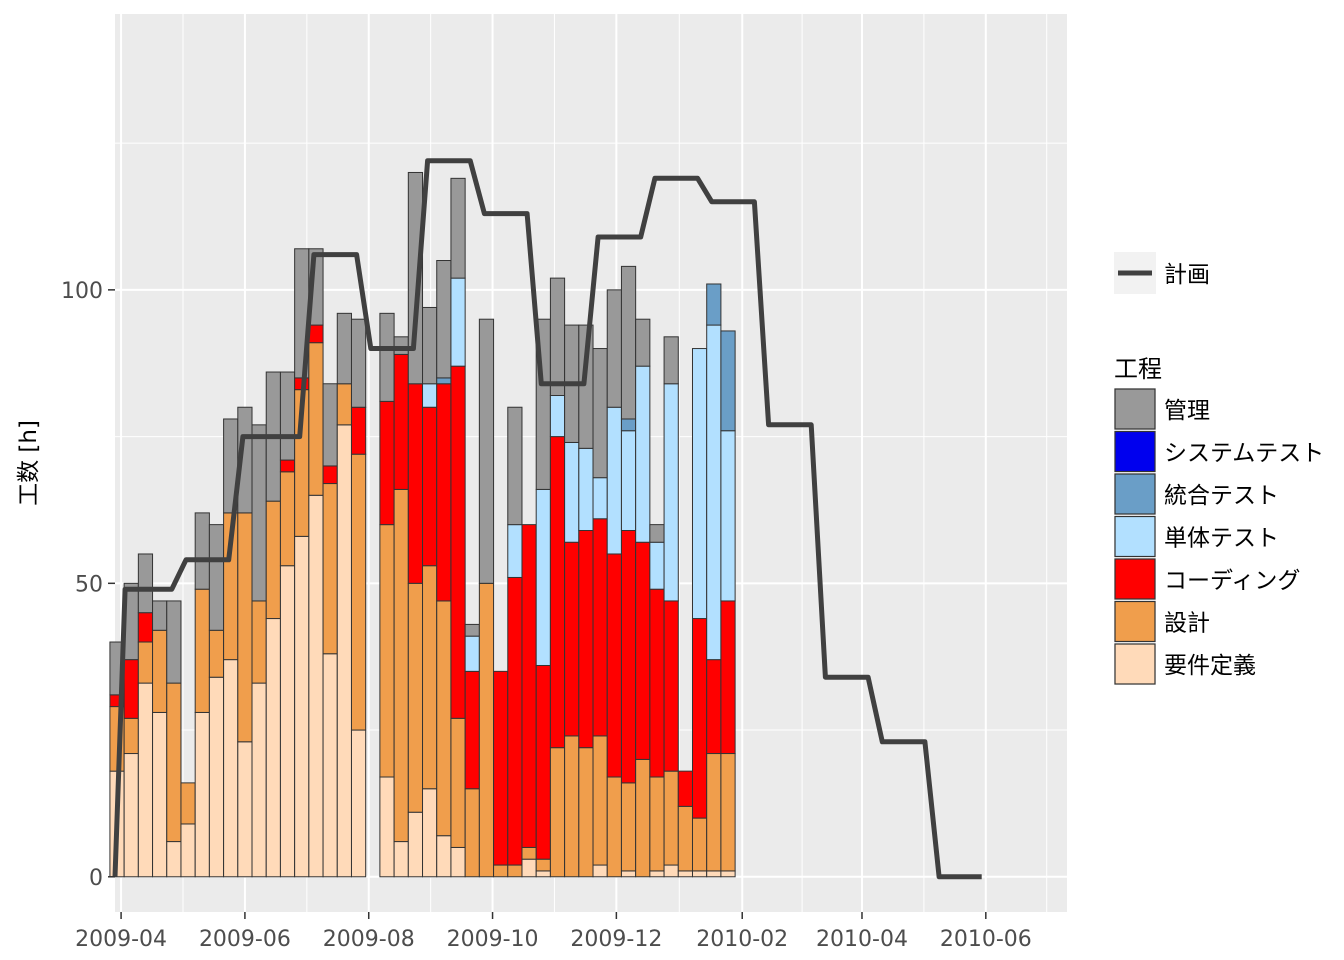 This screenshot has height=960, width=1344. I want to click on x-tick-label: 2009-12, so click(616, 939).